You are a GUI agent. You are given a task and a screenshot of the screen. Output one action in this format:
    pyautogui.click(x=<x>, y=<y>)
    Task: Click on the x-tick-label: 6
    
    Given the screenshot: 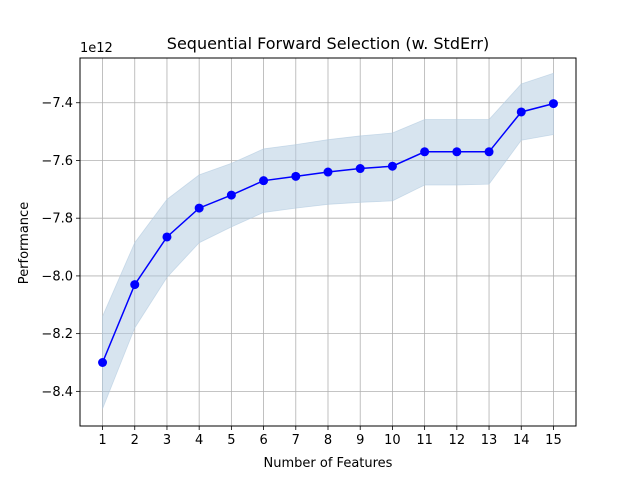 What is the action you would take?
    pyautogui.click(x=263, y=440)
    